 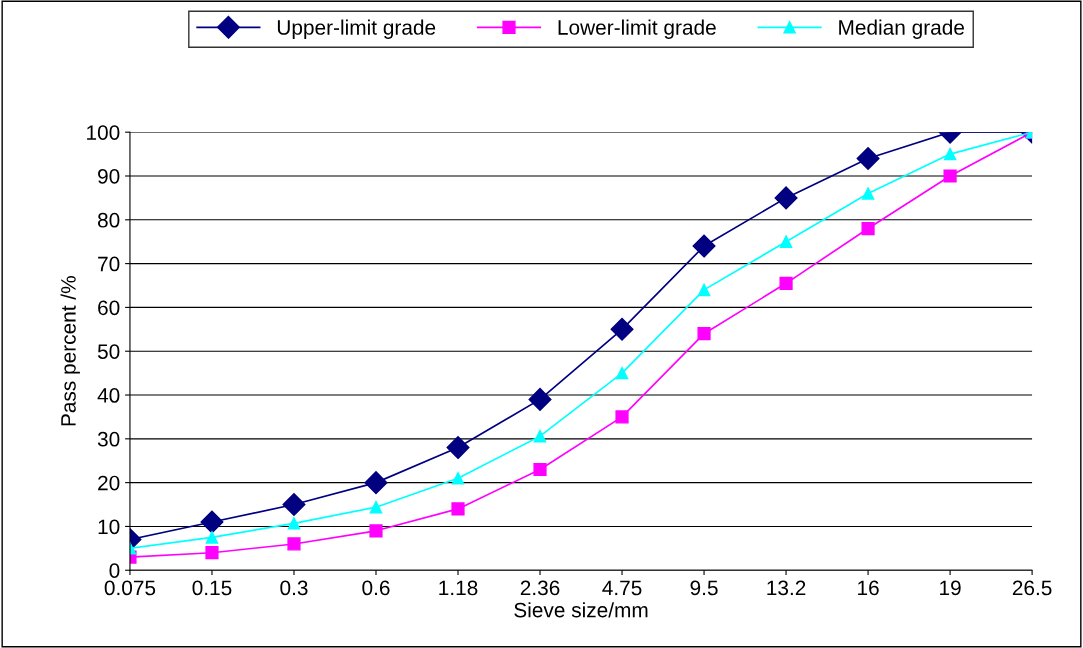 What do you see at coordinates (376, 588) in the screenshot?
I see `x-tick-label: 0.6` at bounding box center [376, 588].